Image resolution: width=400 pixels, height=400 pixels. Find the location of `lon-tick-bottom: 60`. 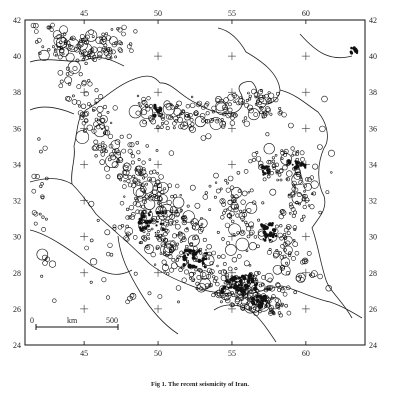

lon-tick-bottom: 60 is located at coordinates (306, 353).